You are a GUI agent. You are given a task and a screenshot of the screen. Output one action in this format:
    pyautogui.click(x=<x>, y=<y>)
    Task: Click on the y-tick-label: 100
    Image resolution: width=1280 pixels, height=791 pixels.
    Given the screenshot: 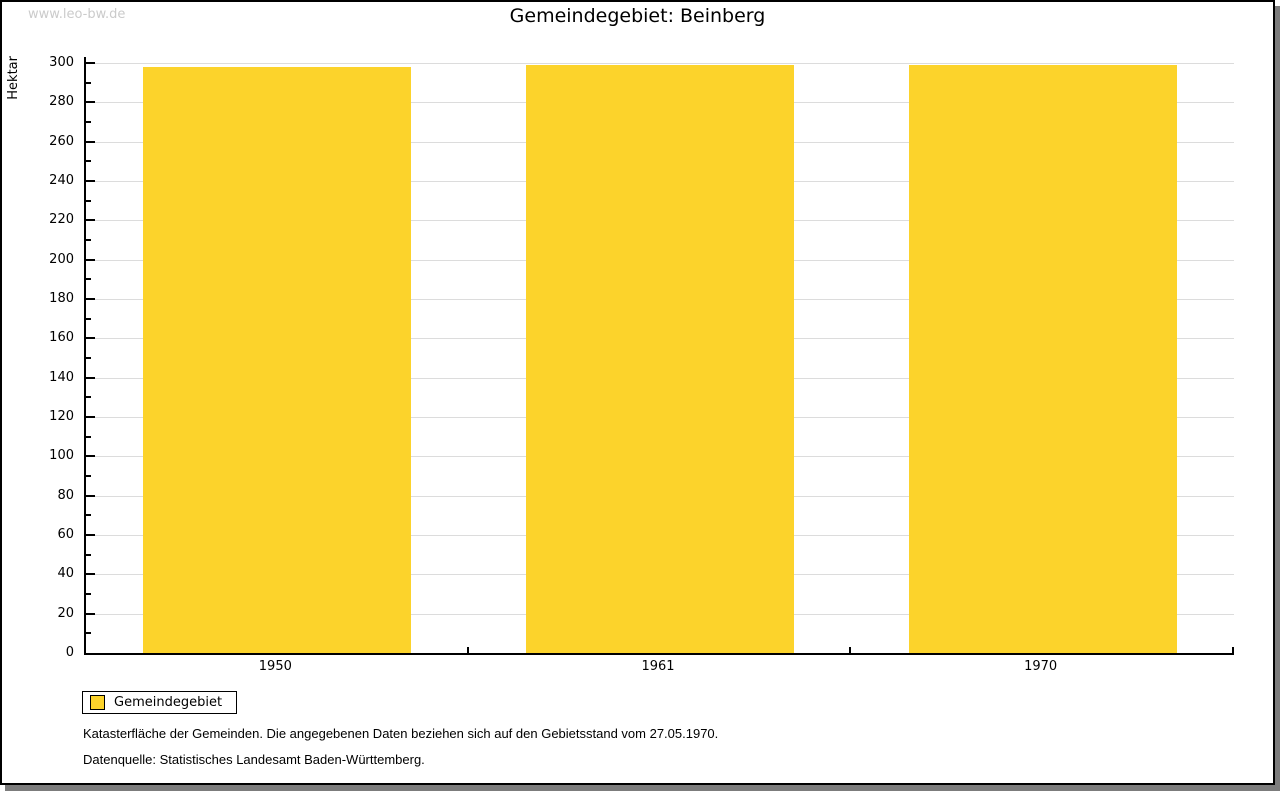 What is the action you would take?
    pyautogui.click(x=61, y=456)
    